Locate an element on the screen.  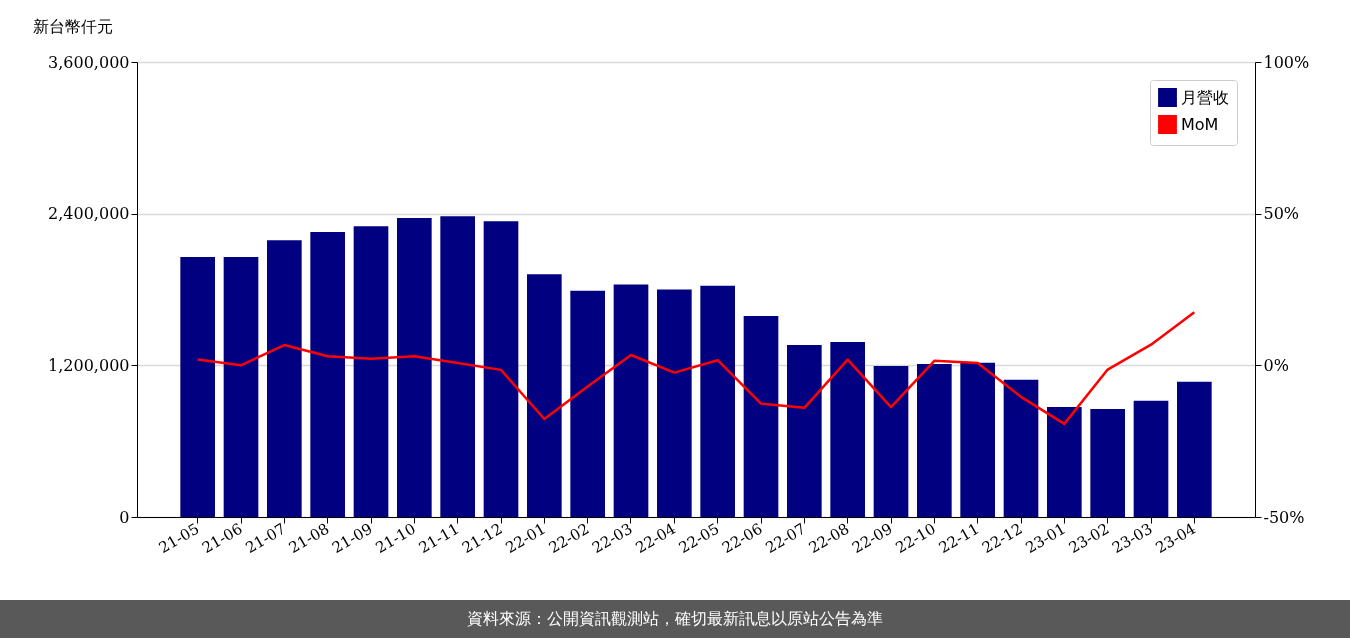
y-tick-label: 0 is located at coordinates (124, 517).